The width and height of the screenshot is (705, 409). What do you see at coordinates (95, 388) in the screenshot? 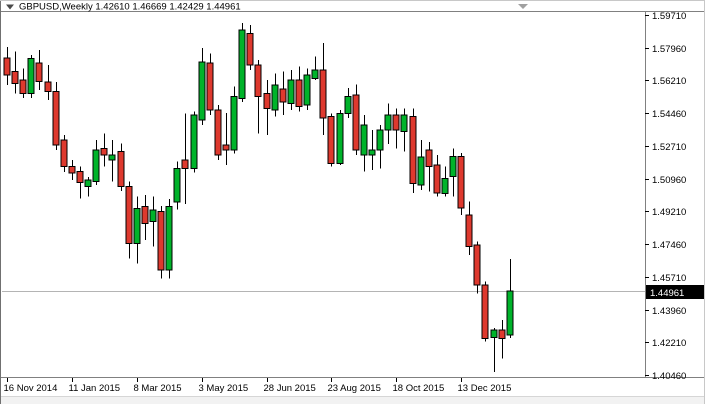
I see `time-tick-label: 11 Jan 2015` at bounding box center [95, 388].